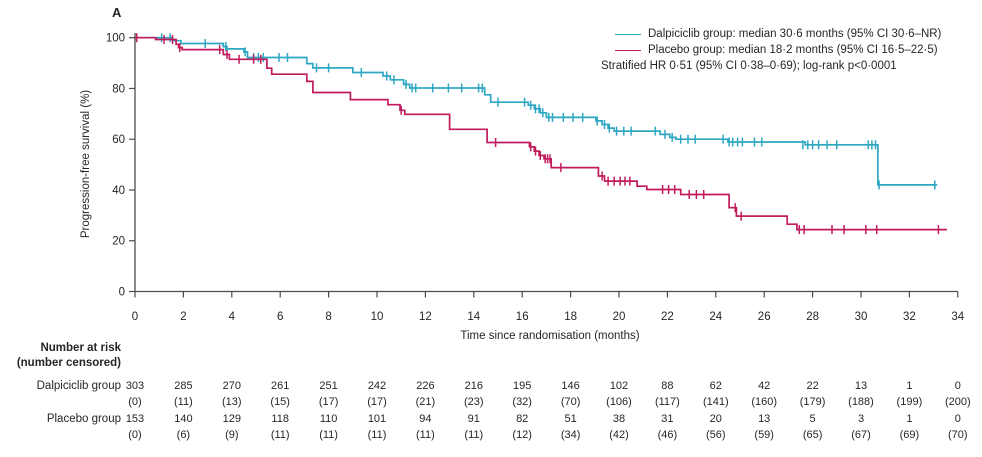 The height and width of the screenshot is (457, 982). I want to click on risk-cell: 146, so click(570, 386).